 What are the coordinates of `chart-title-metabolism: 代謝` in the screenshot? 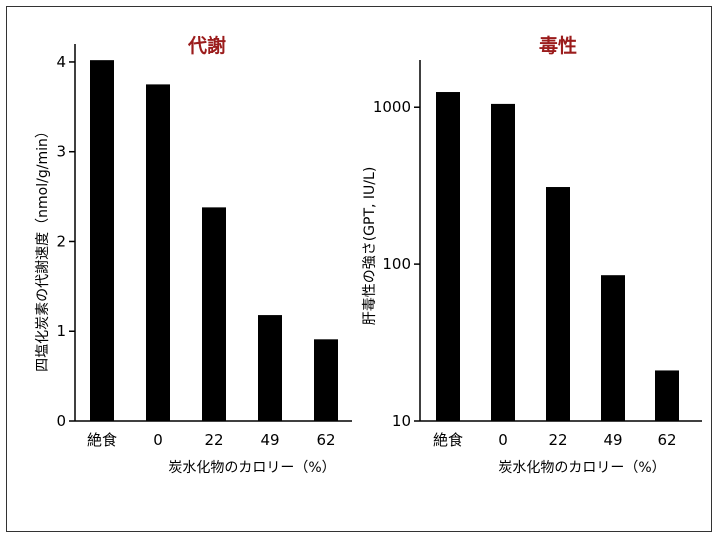 It's located at (206, 45).